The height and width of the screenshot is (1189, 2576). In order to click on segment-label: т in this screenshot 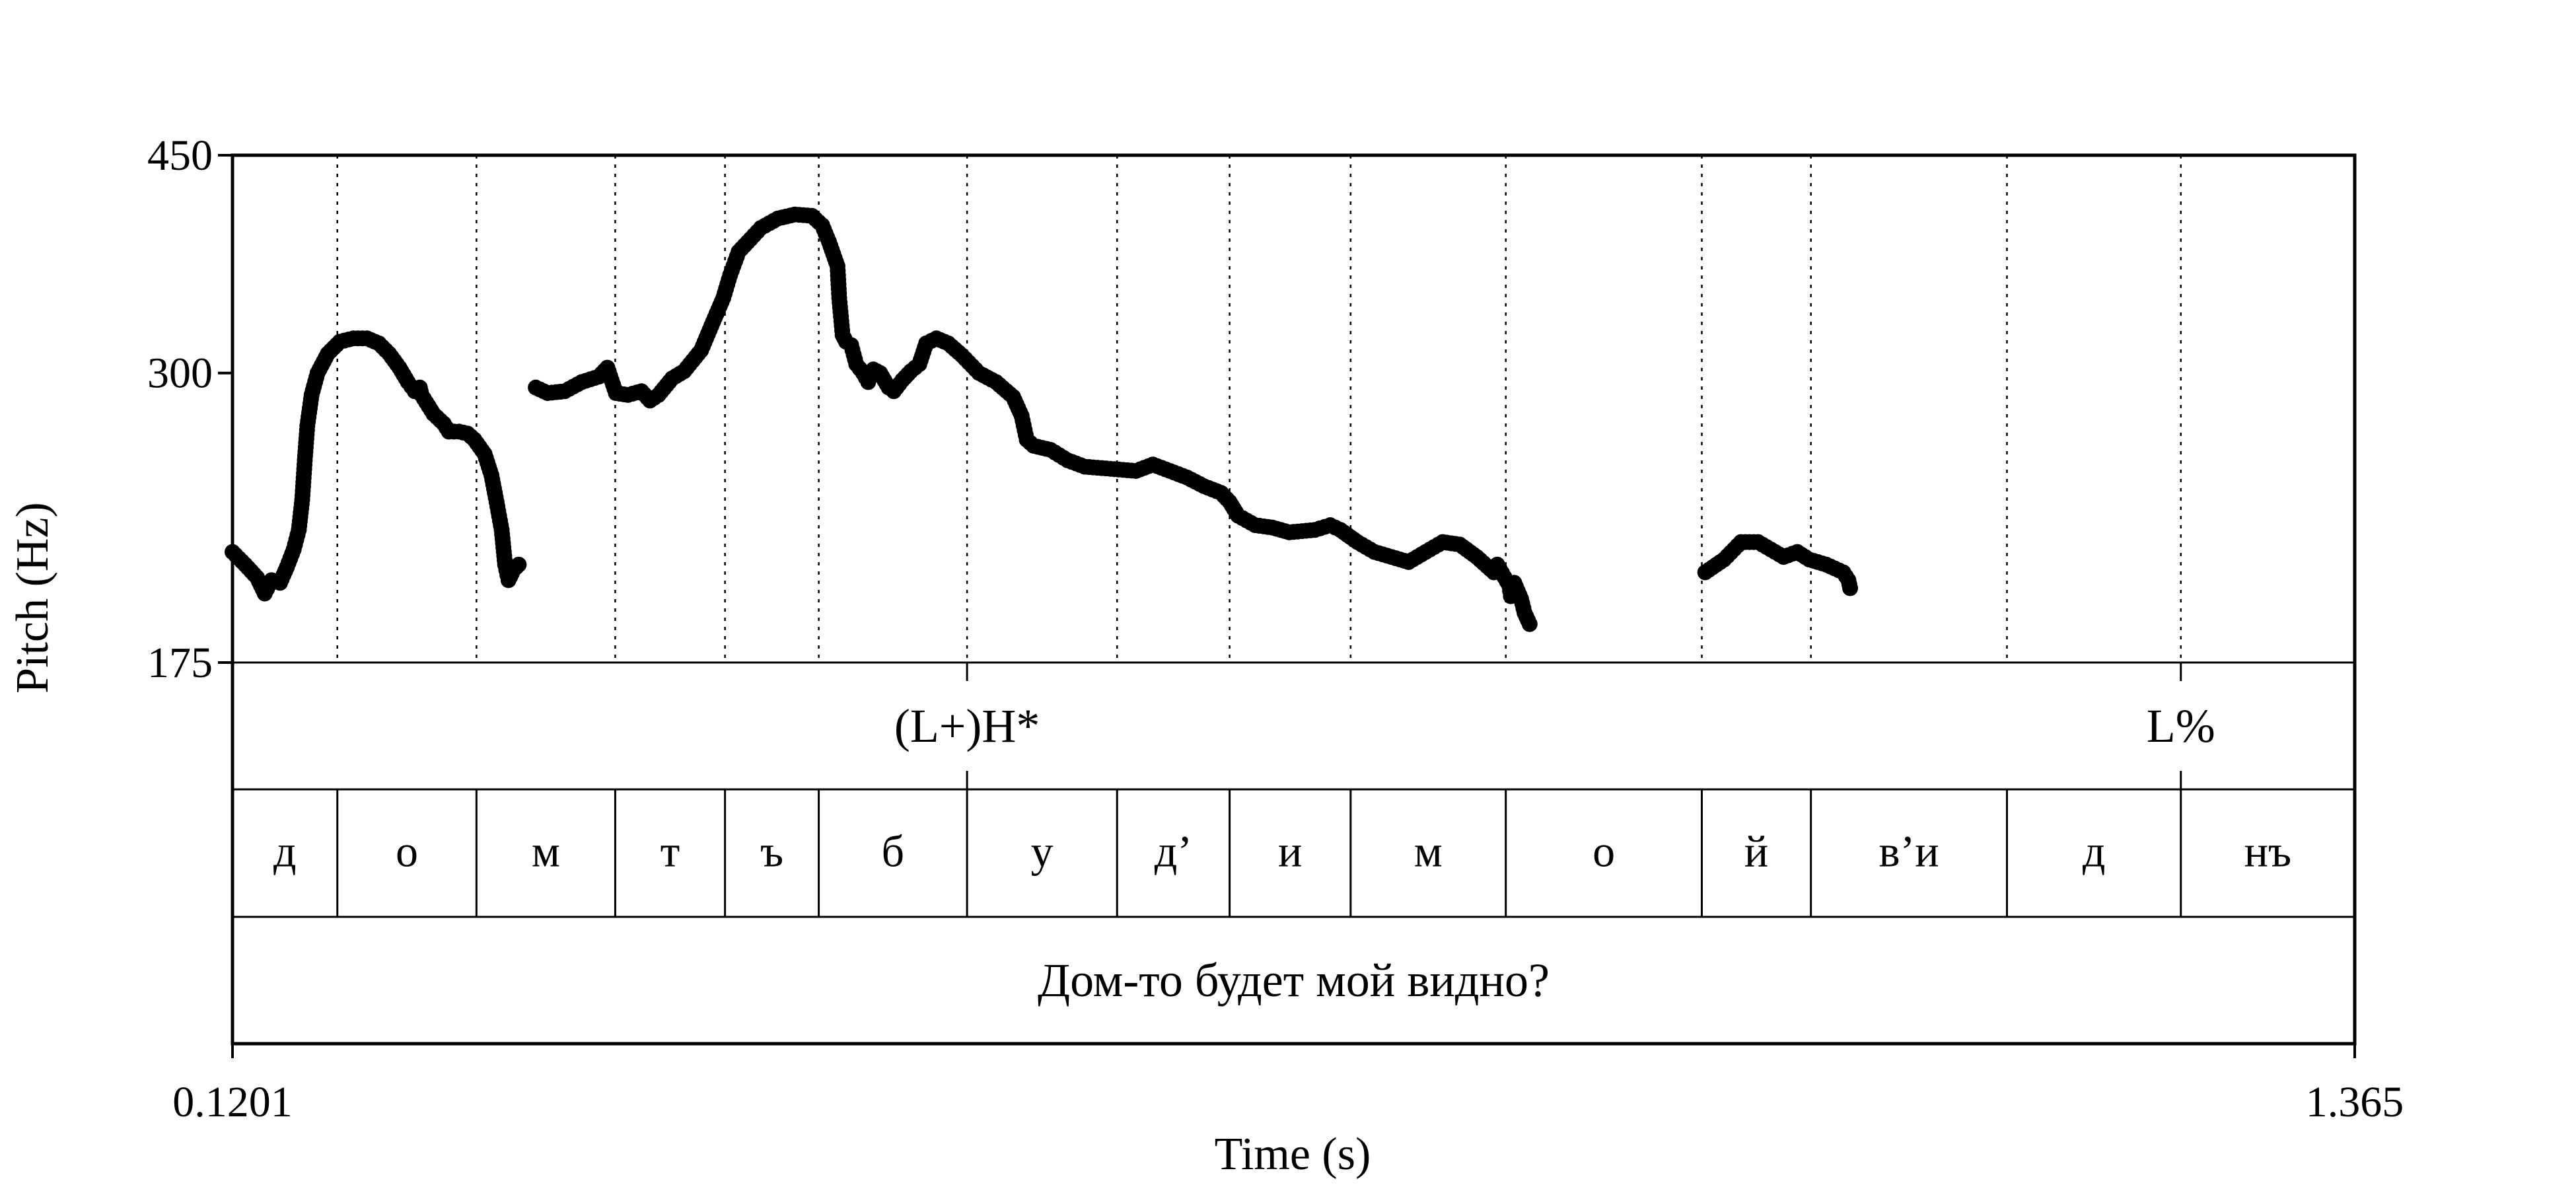, I will do `click(670, 851)`.